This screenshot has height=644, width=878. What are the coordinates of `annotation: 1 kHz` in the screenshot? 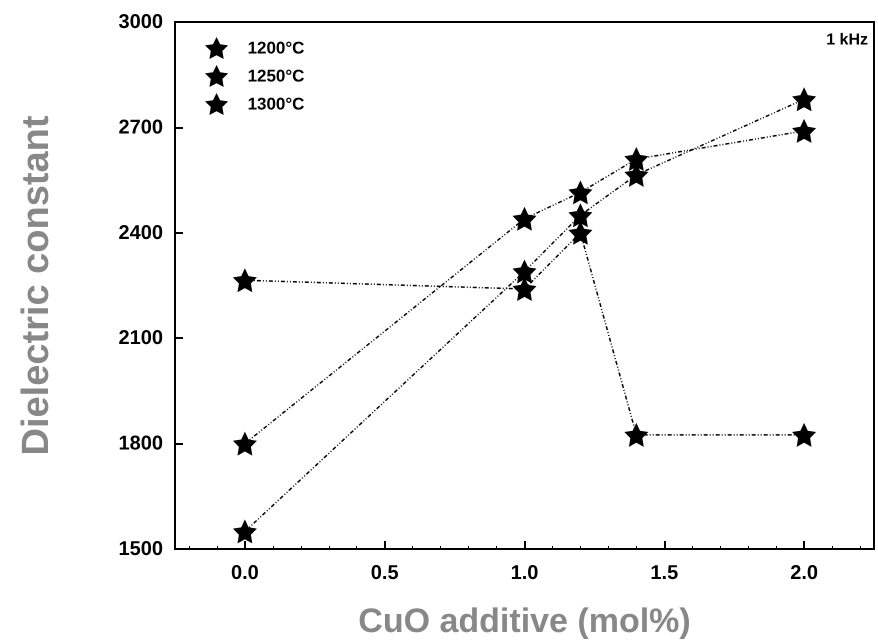 It's located at (847, 40).